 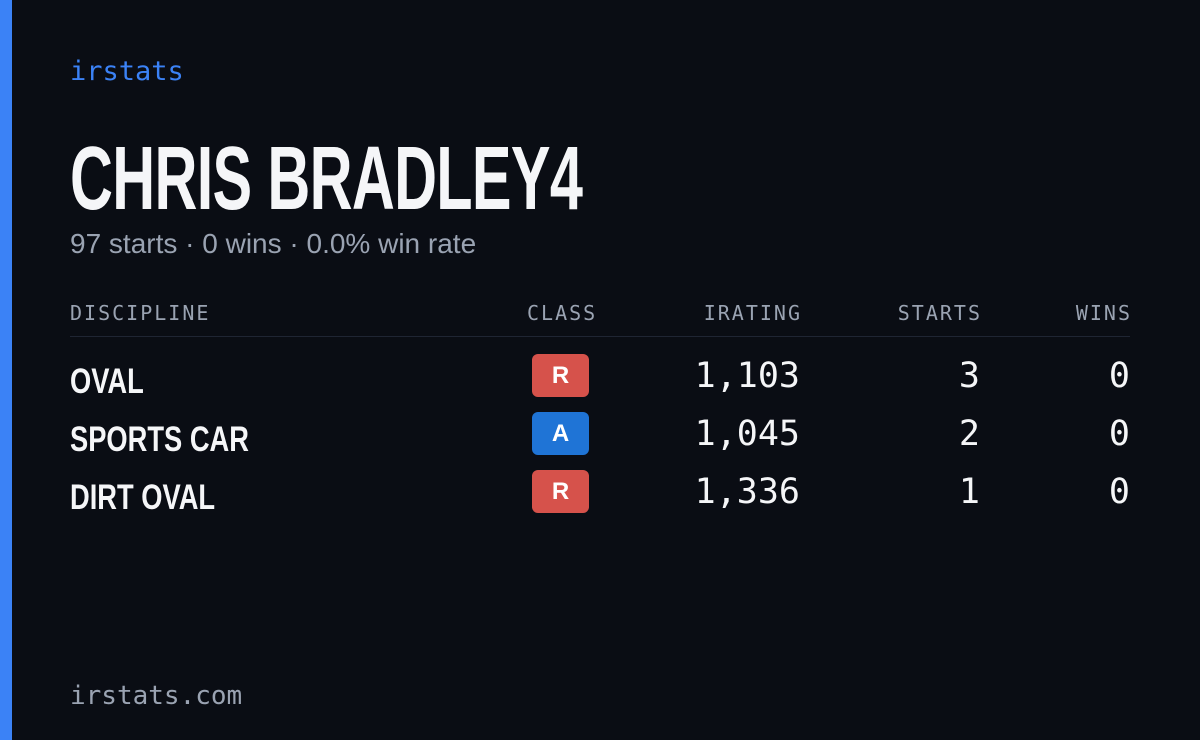 What do you see at coordinates (969, 492) in the screenshot?
I see `starts: 1` at bounding box center [969, 492].